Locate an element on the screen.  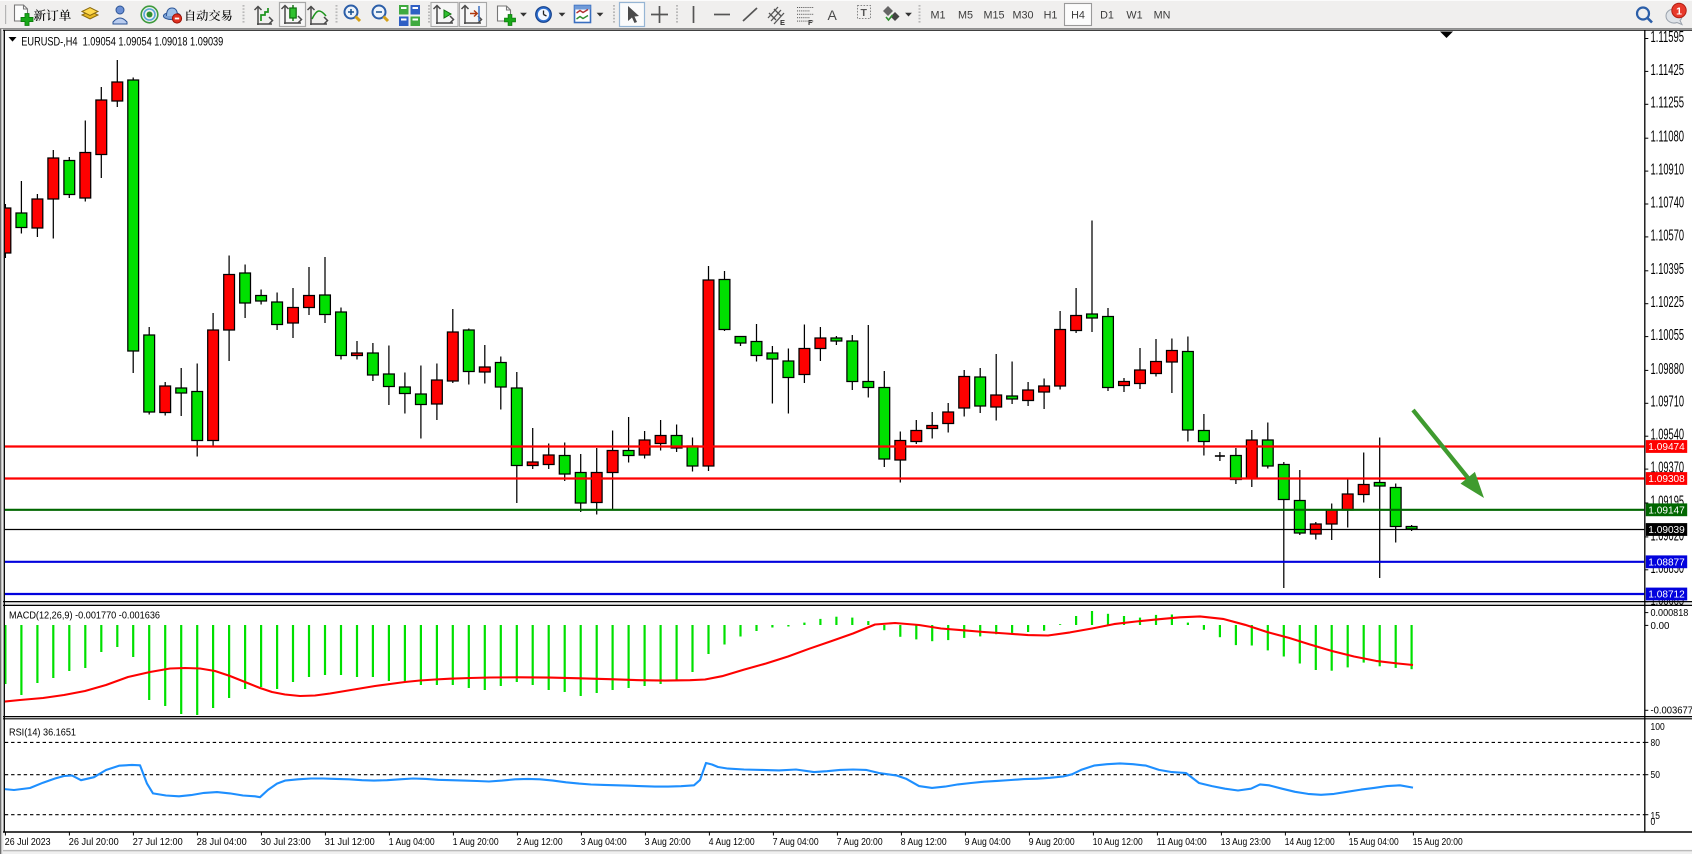
svg-text: M5 is located at coordinates (965, 15).